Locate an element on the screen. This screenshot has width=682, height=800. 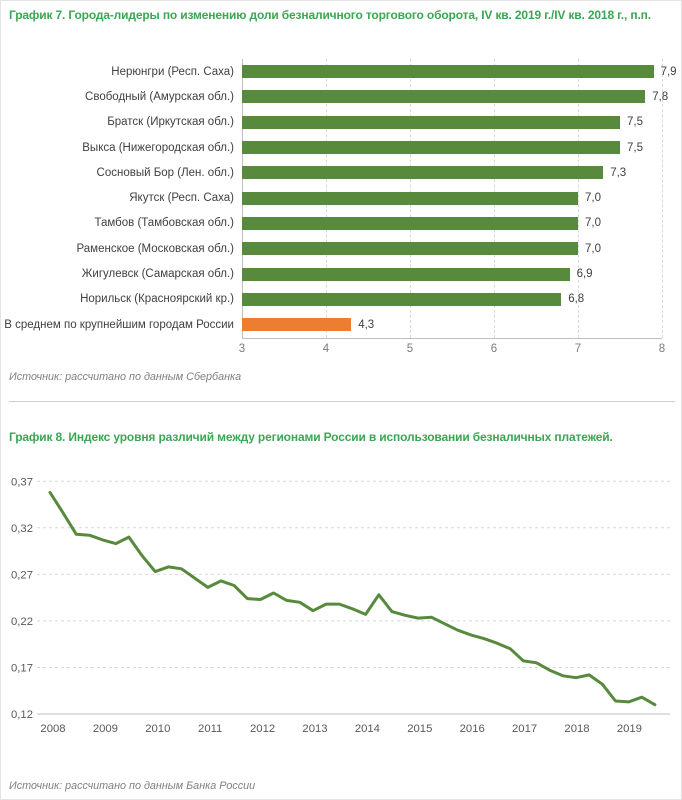
bar-row: Норильск (Красноярский кр.) 6,8 is located at coordinates (341, 299).